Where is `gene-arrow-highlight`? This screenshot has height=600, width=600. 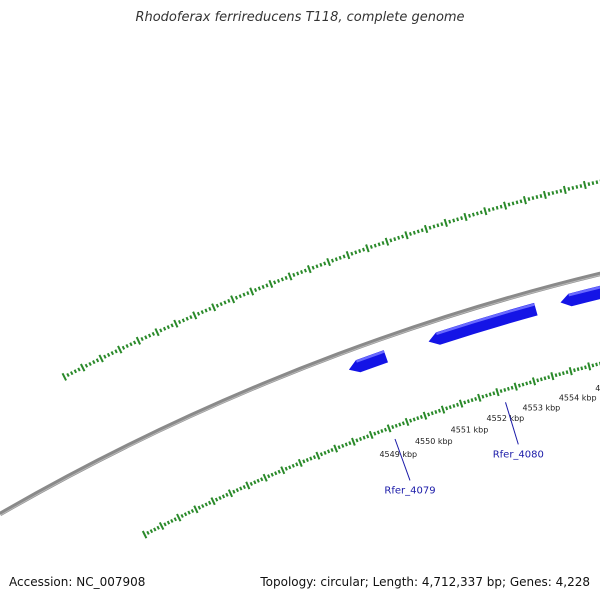
gene-arrow-highlight is located at coordinates (370, 356).